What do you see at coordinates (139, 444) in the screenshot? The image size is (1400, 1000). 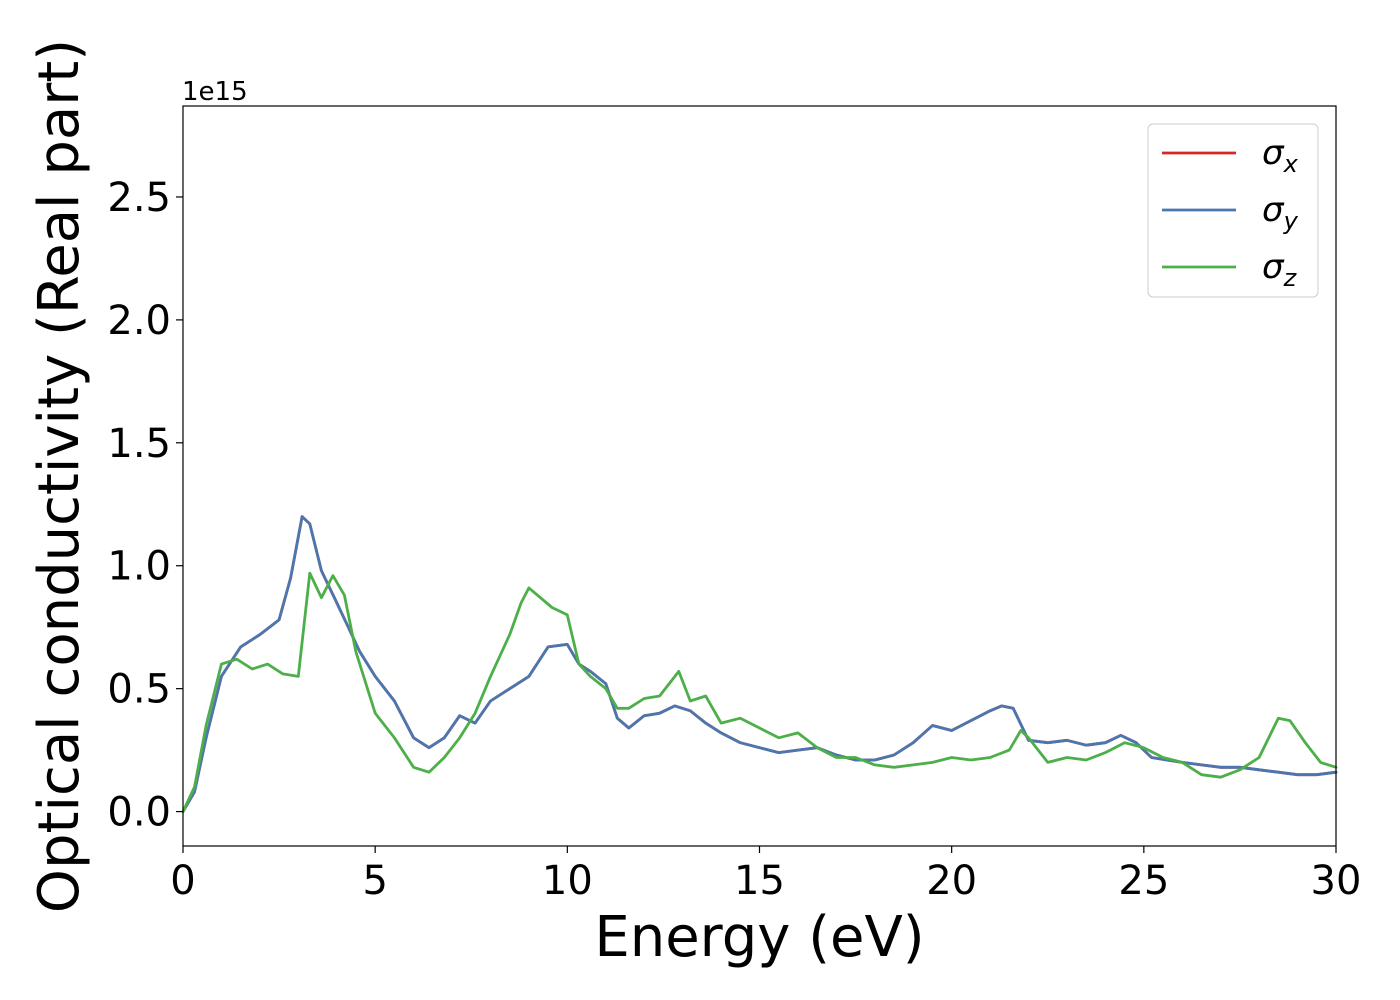 I see `y-tick-label: 1.5` at bounding box center [139, 444].